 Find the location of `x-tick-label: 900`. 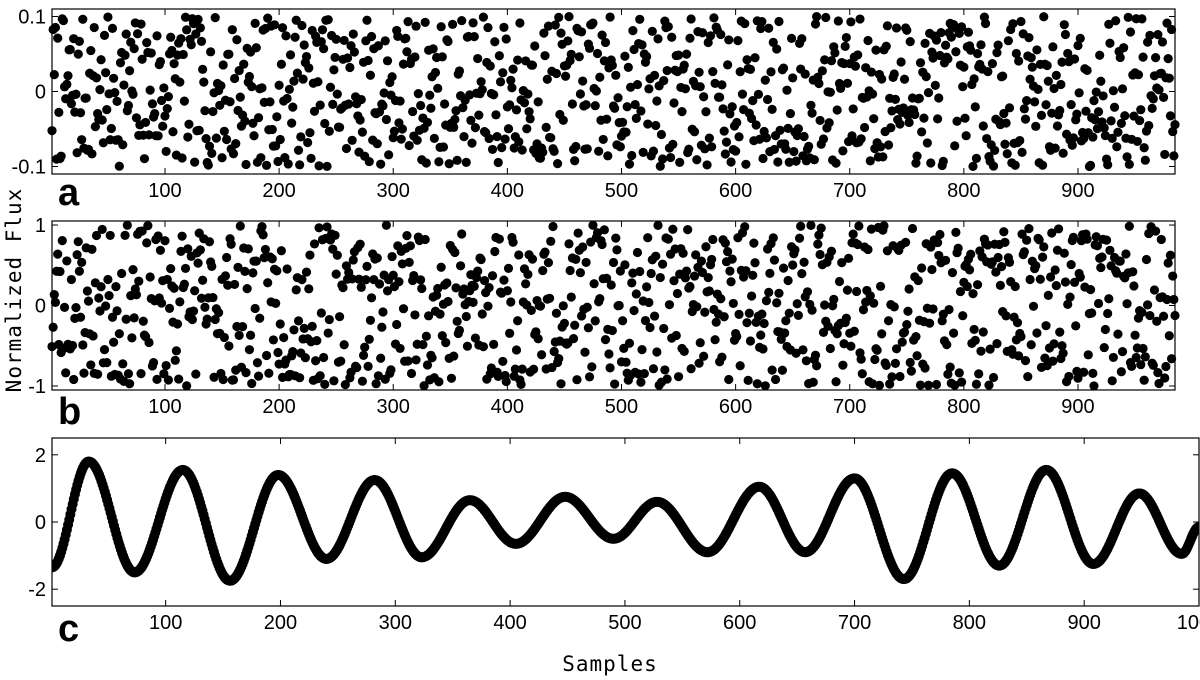

x-tick-label: 900 is located at coordinates (1077, 407).